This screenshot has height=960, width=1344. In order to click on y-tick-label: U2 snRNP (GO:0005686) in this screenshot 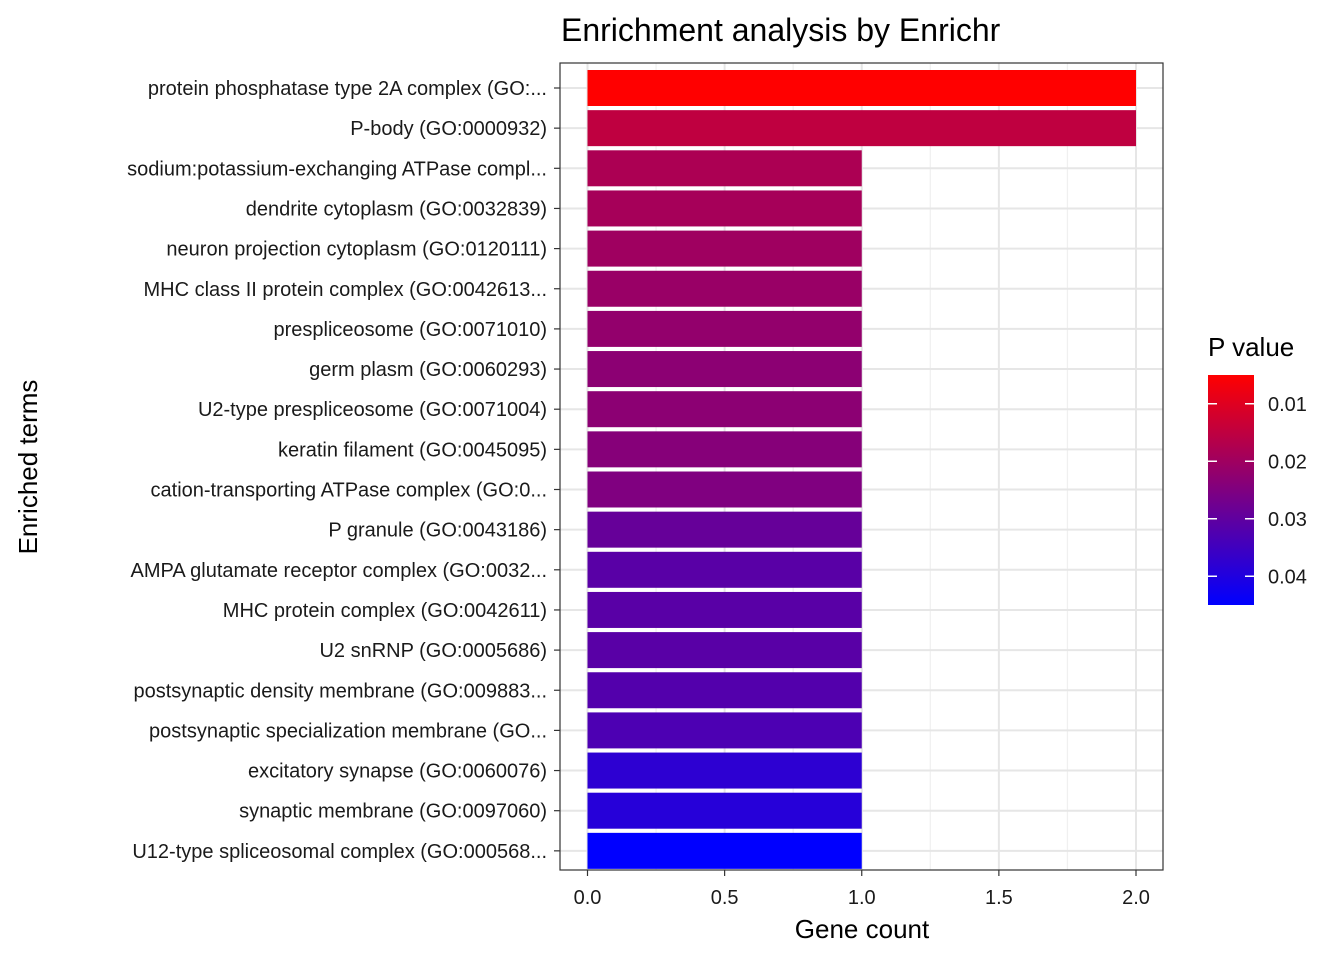, I will do `click(433, 651)`.